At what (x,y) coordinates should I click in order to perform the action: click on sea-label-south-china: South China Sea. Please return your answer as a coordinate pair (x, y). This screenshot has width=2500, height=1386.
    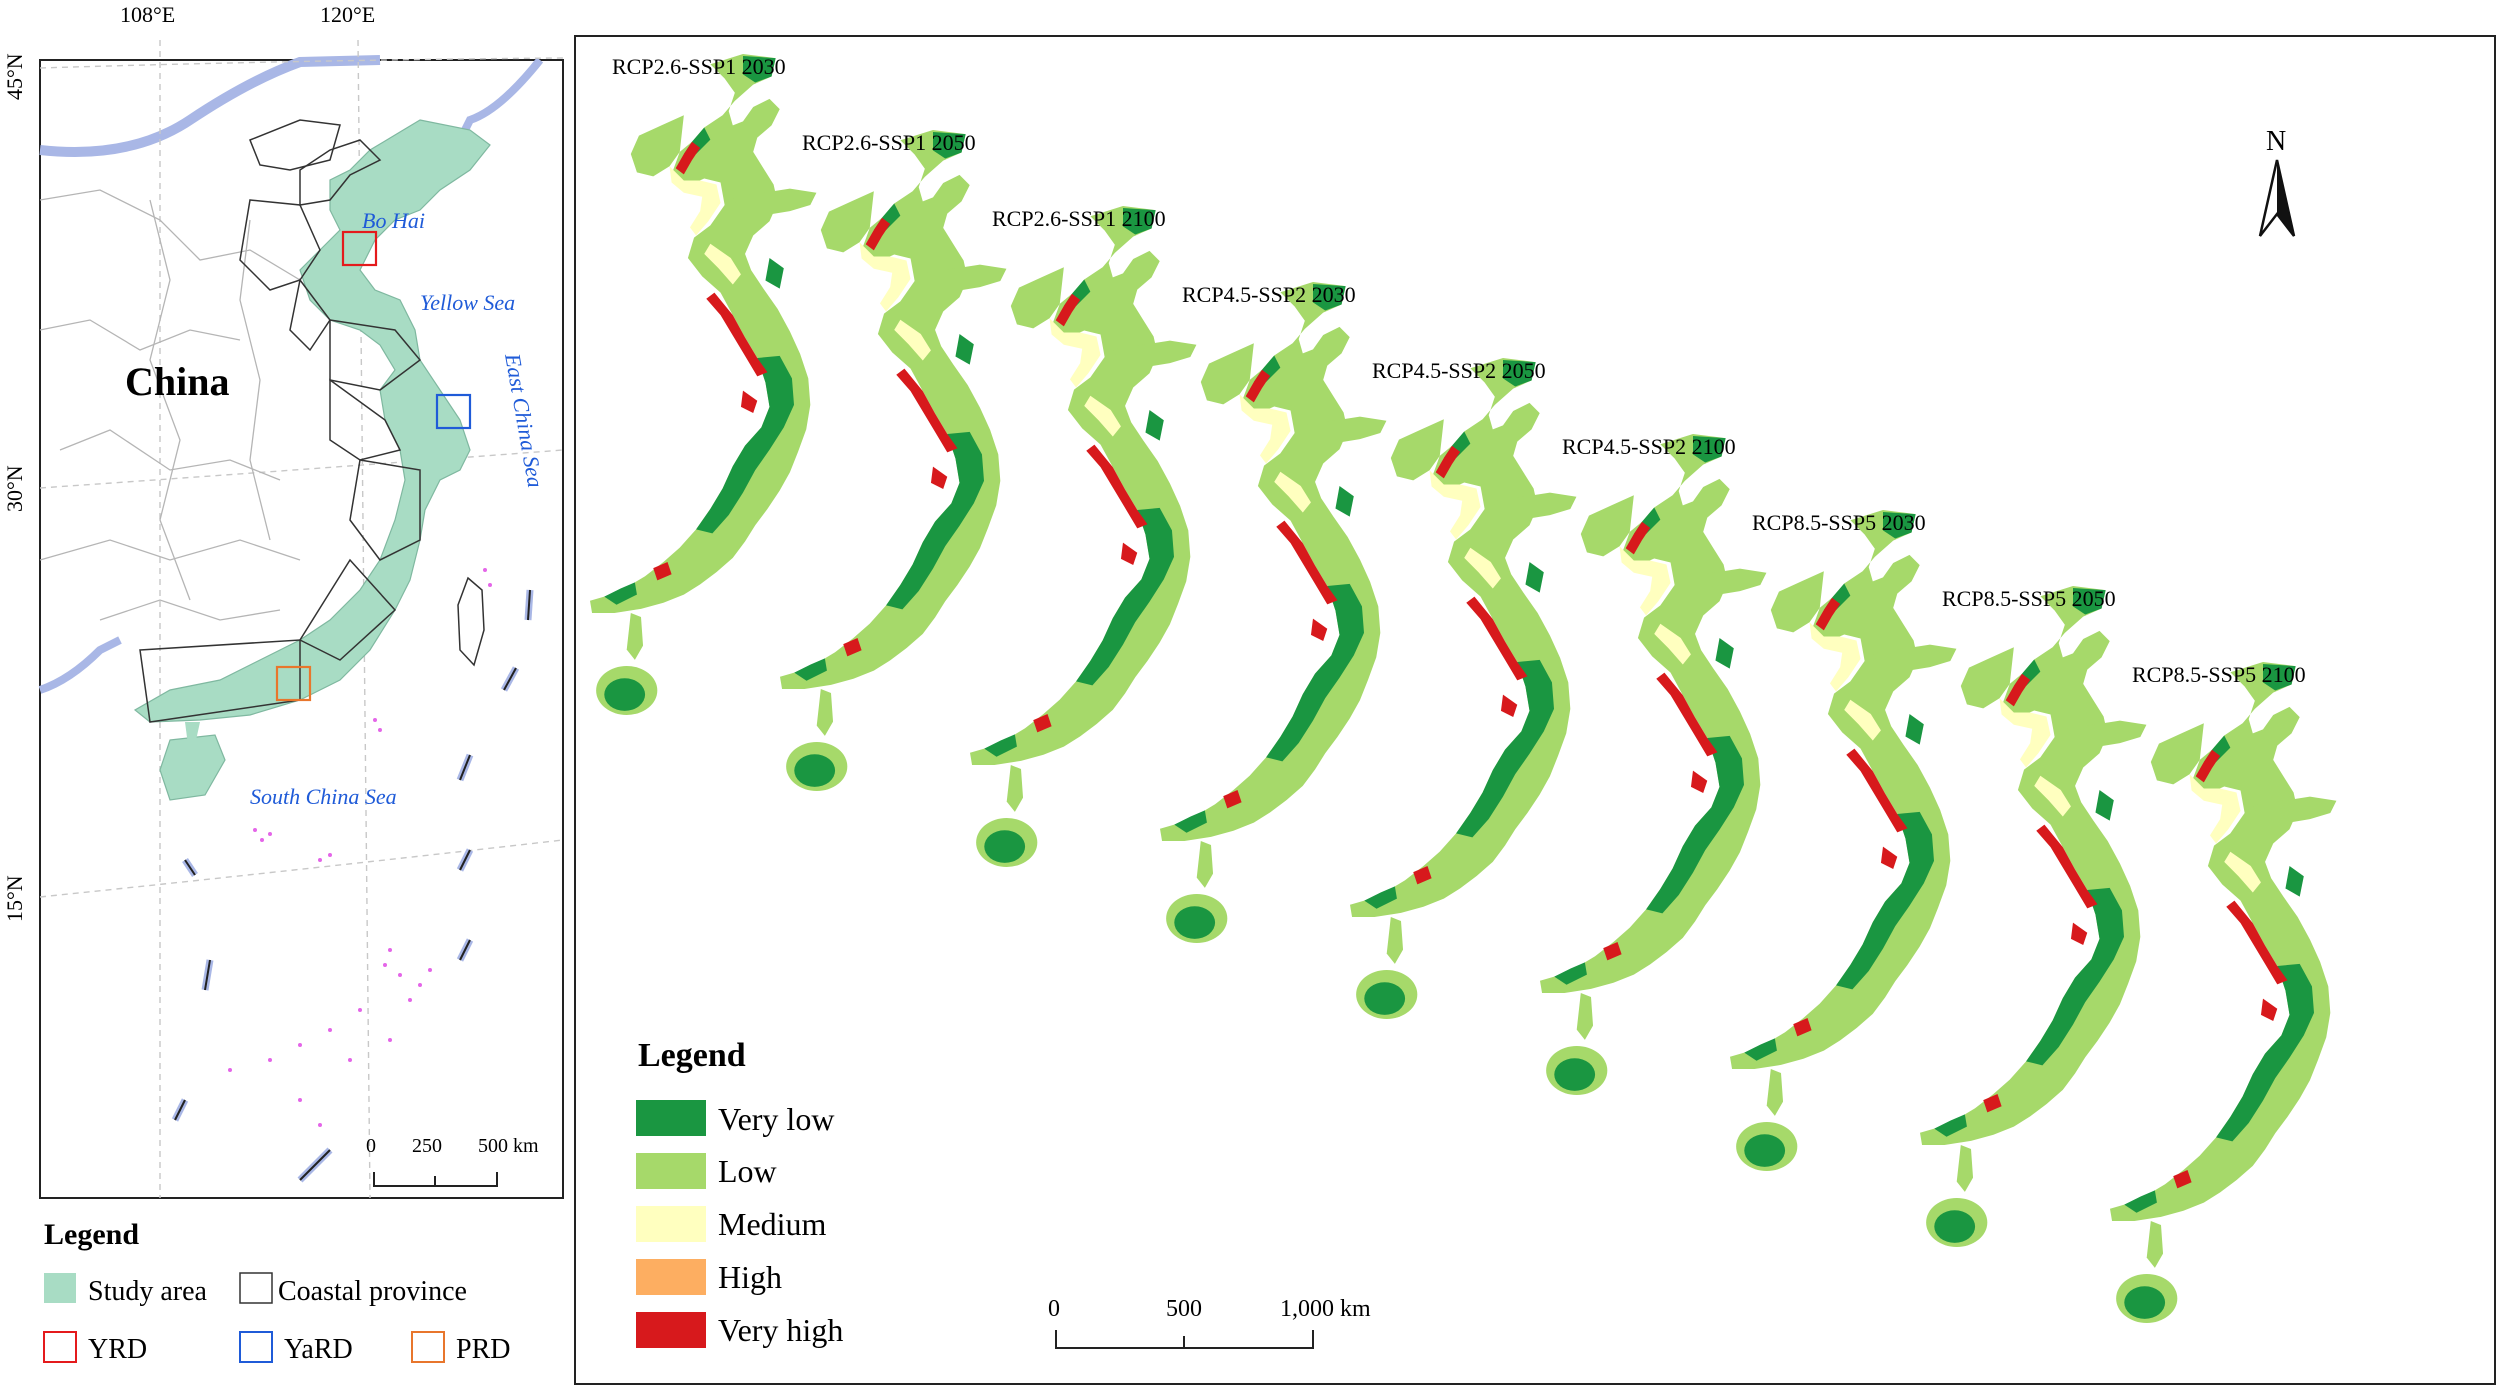
    Looking at the image, I should click on (323, 796).